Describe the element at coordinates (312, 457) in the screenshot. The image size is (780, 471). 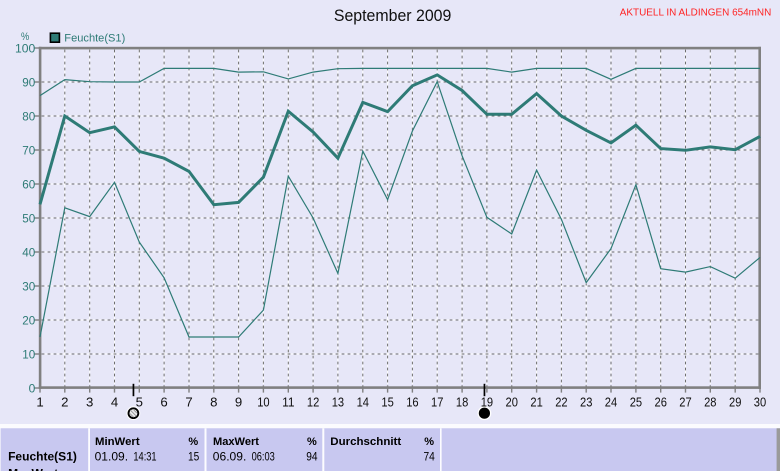
I see `svg-text: 94` at that location.